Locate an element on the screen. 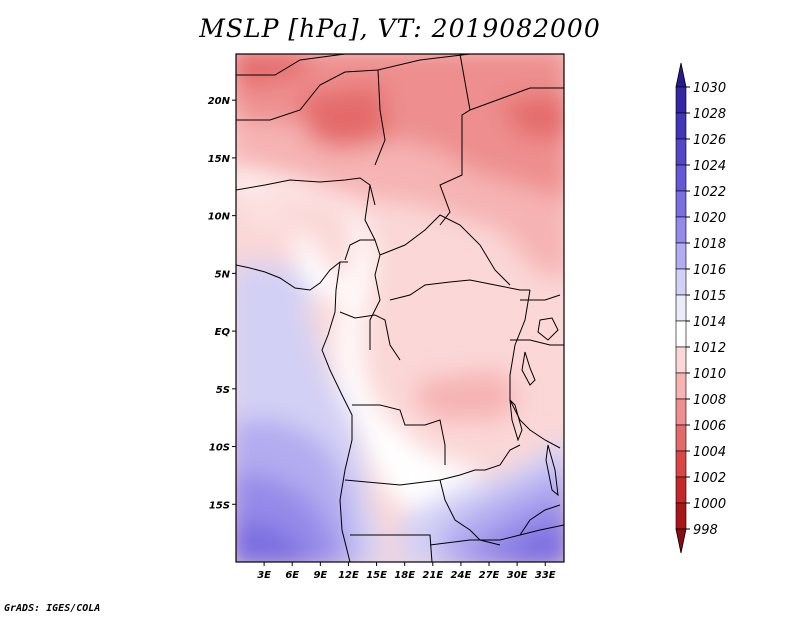 This screenshot has height=618, width=800. lat-tick-label: 5N is located at coordinates (223, 274).